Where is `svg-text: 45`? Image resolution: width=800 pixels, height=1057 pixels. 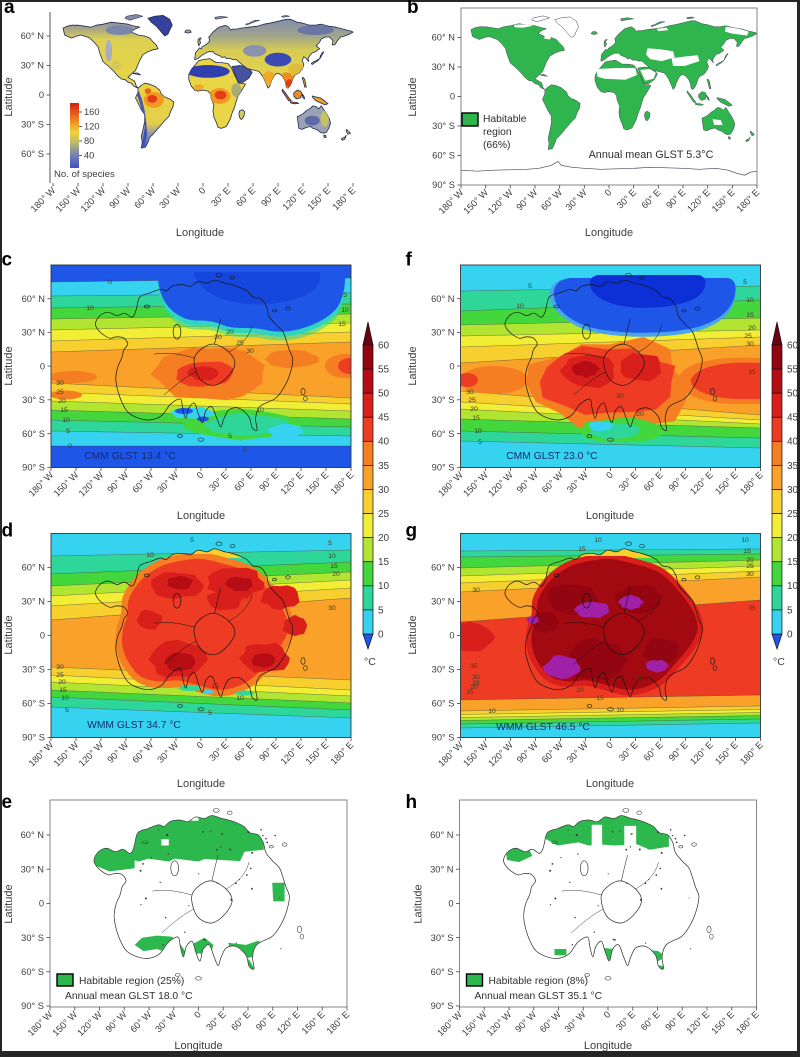
svg-text: 45 is located at coordinates (384, 418).